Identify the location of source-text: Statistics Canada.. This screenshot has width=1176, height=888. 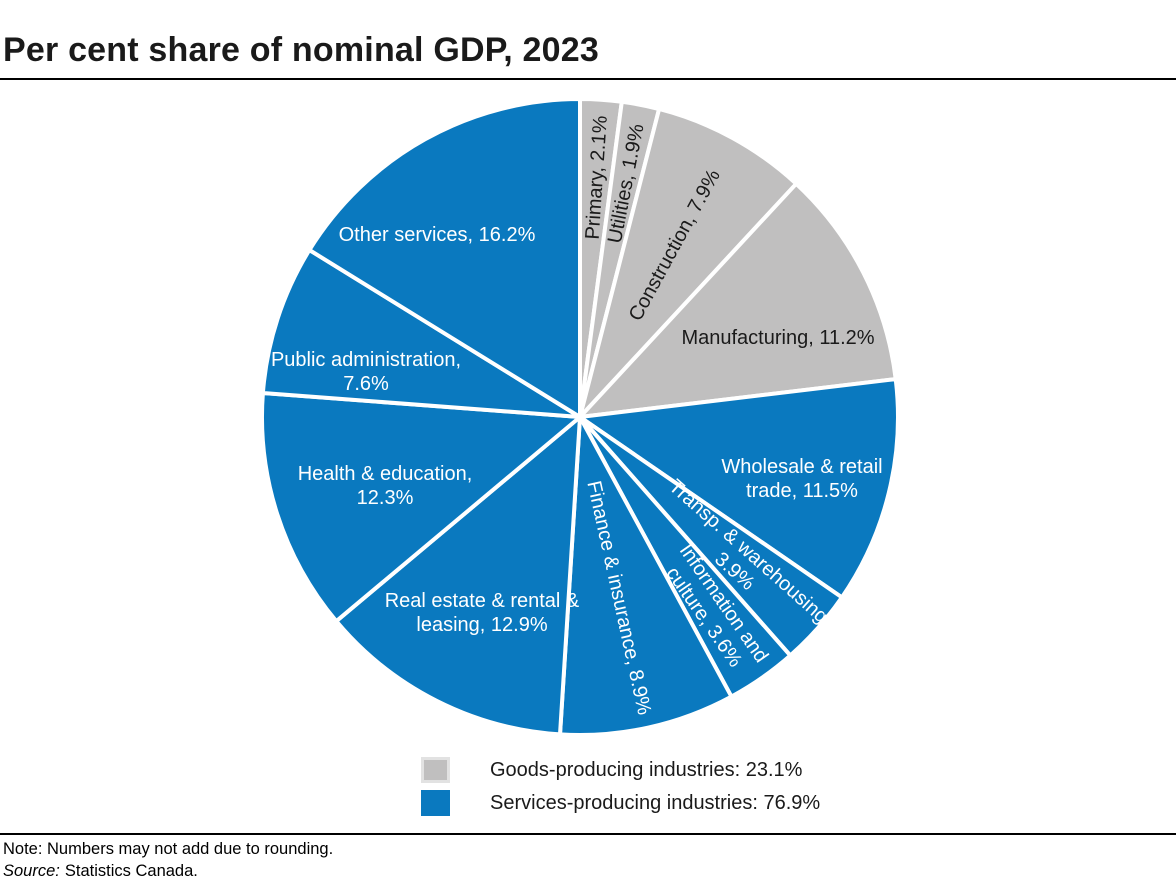
(131, 871).